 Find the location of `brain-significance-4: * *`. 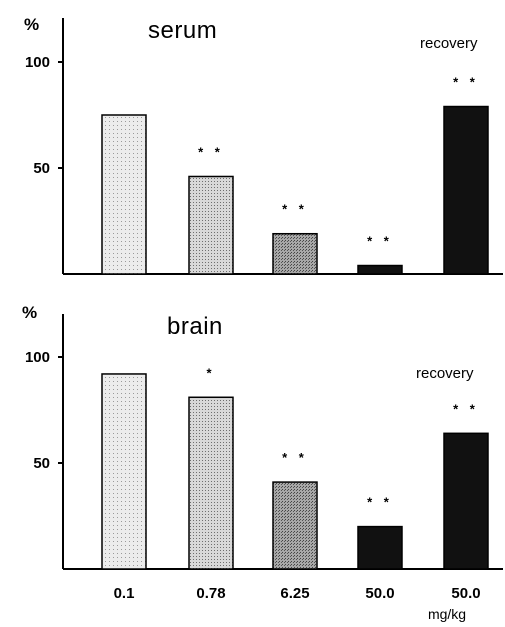

brain-significance-4: * * is located at coordinates (380, 502).